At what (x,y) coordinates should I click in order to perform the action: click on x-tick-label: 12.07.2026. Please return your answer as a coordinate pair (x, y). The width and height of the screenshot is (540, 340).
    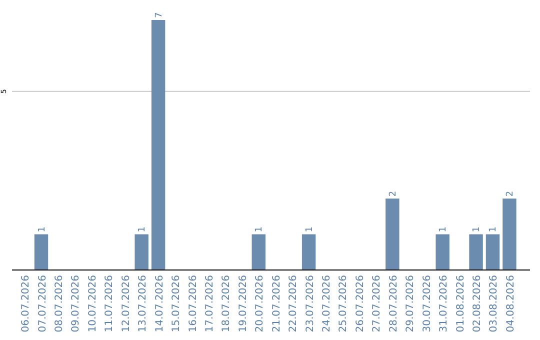
    Looking at the image, I should click on (126, 303).